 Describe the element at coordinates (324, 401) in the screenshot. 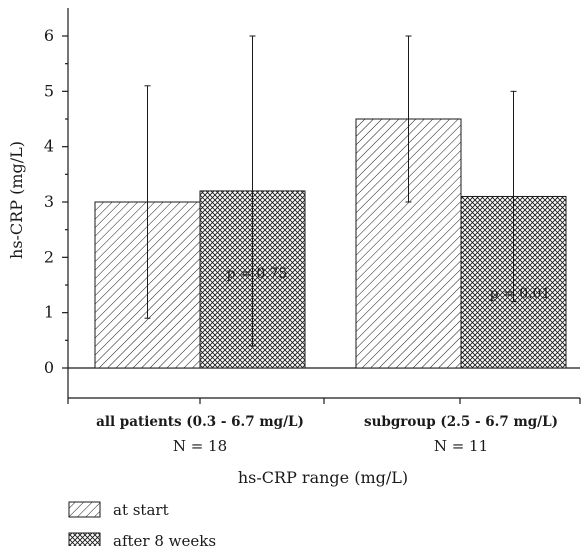

I see `x-ticks` at that location.